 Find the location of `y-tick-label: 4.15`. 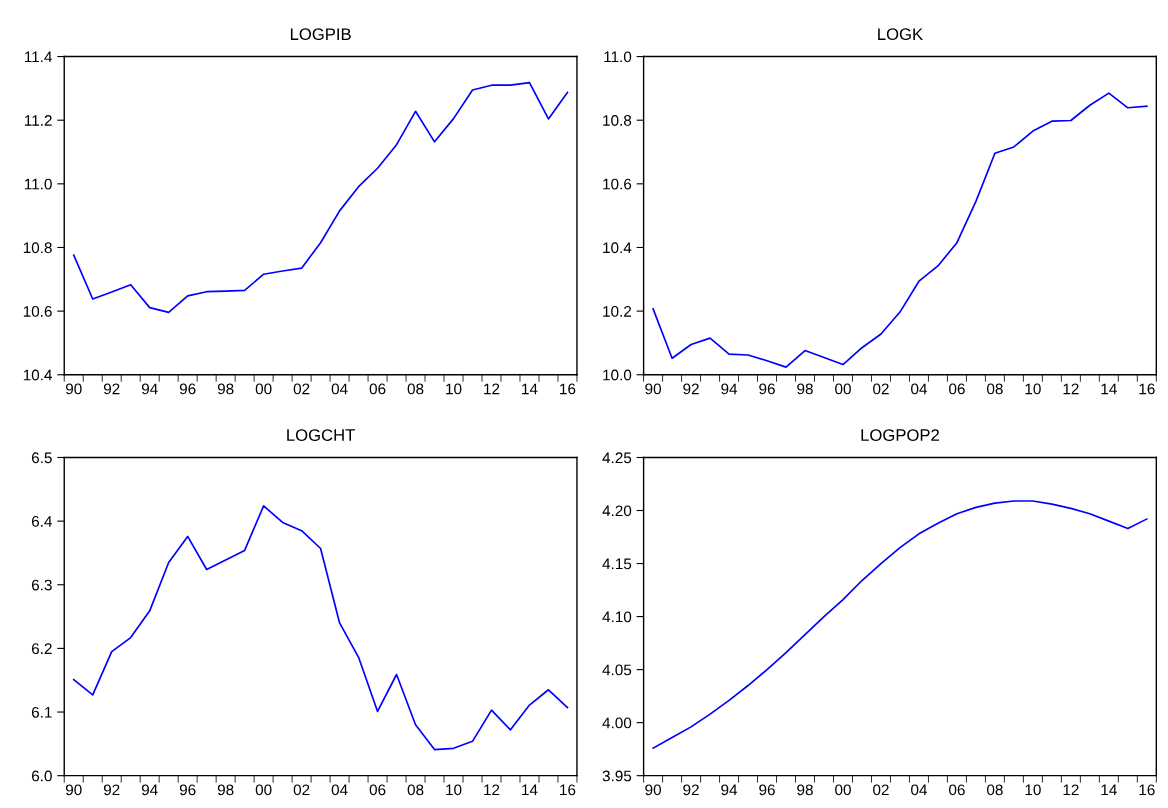

y-tick-label: 4.15 is located at coordinates (617, 564).